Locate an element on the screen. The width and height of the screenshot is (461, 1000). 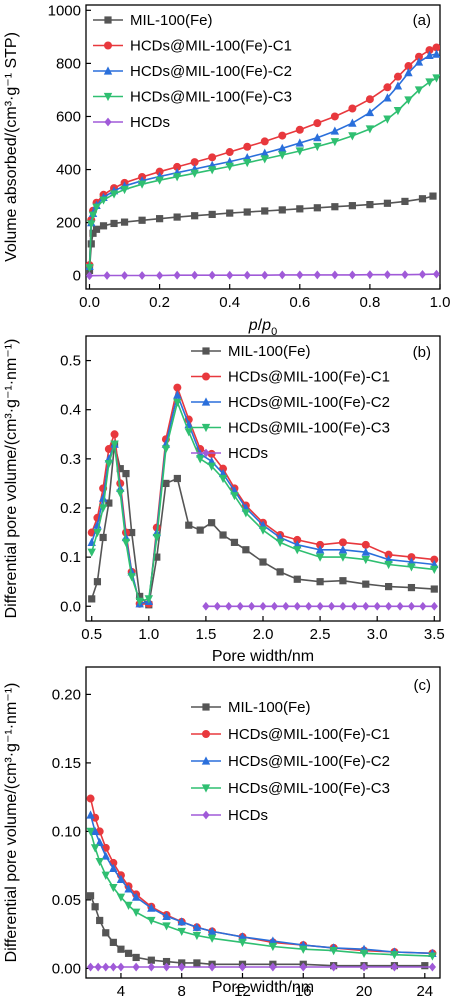
legend-label: MIL-100(Fe) is located at coordinates (269, 351).